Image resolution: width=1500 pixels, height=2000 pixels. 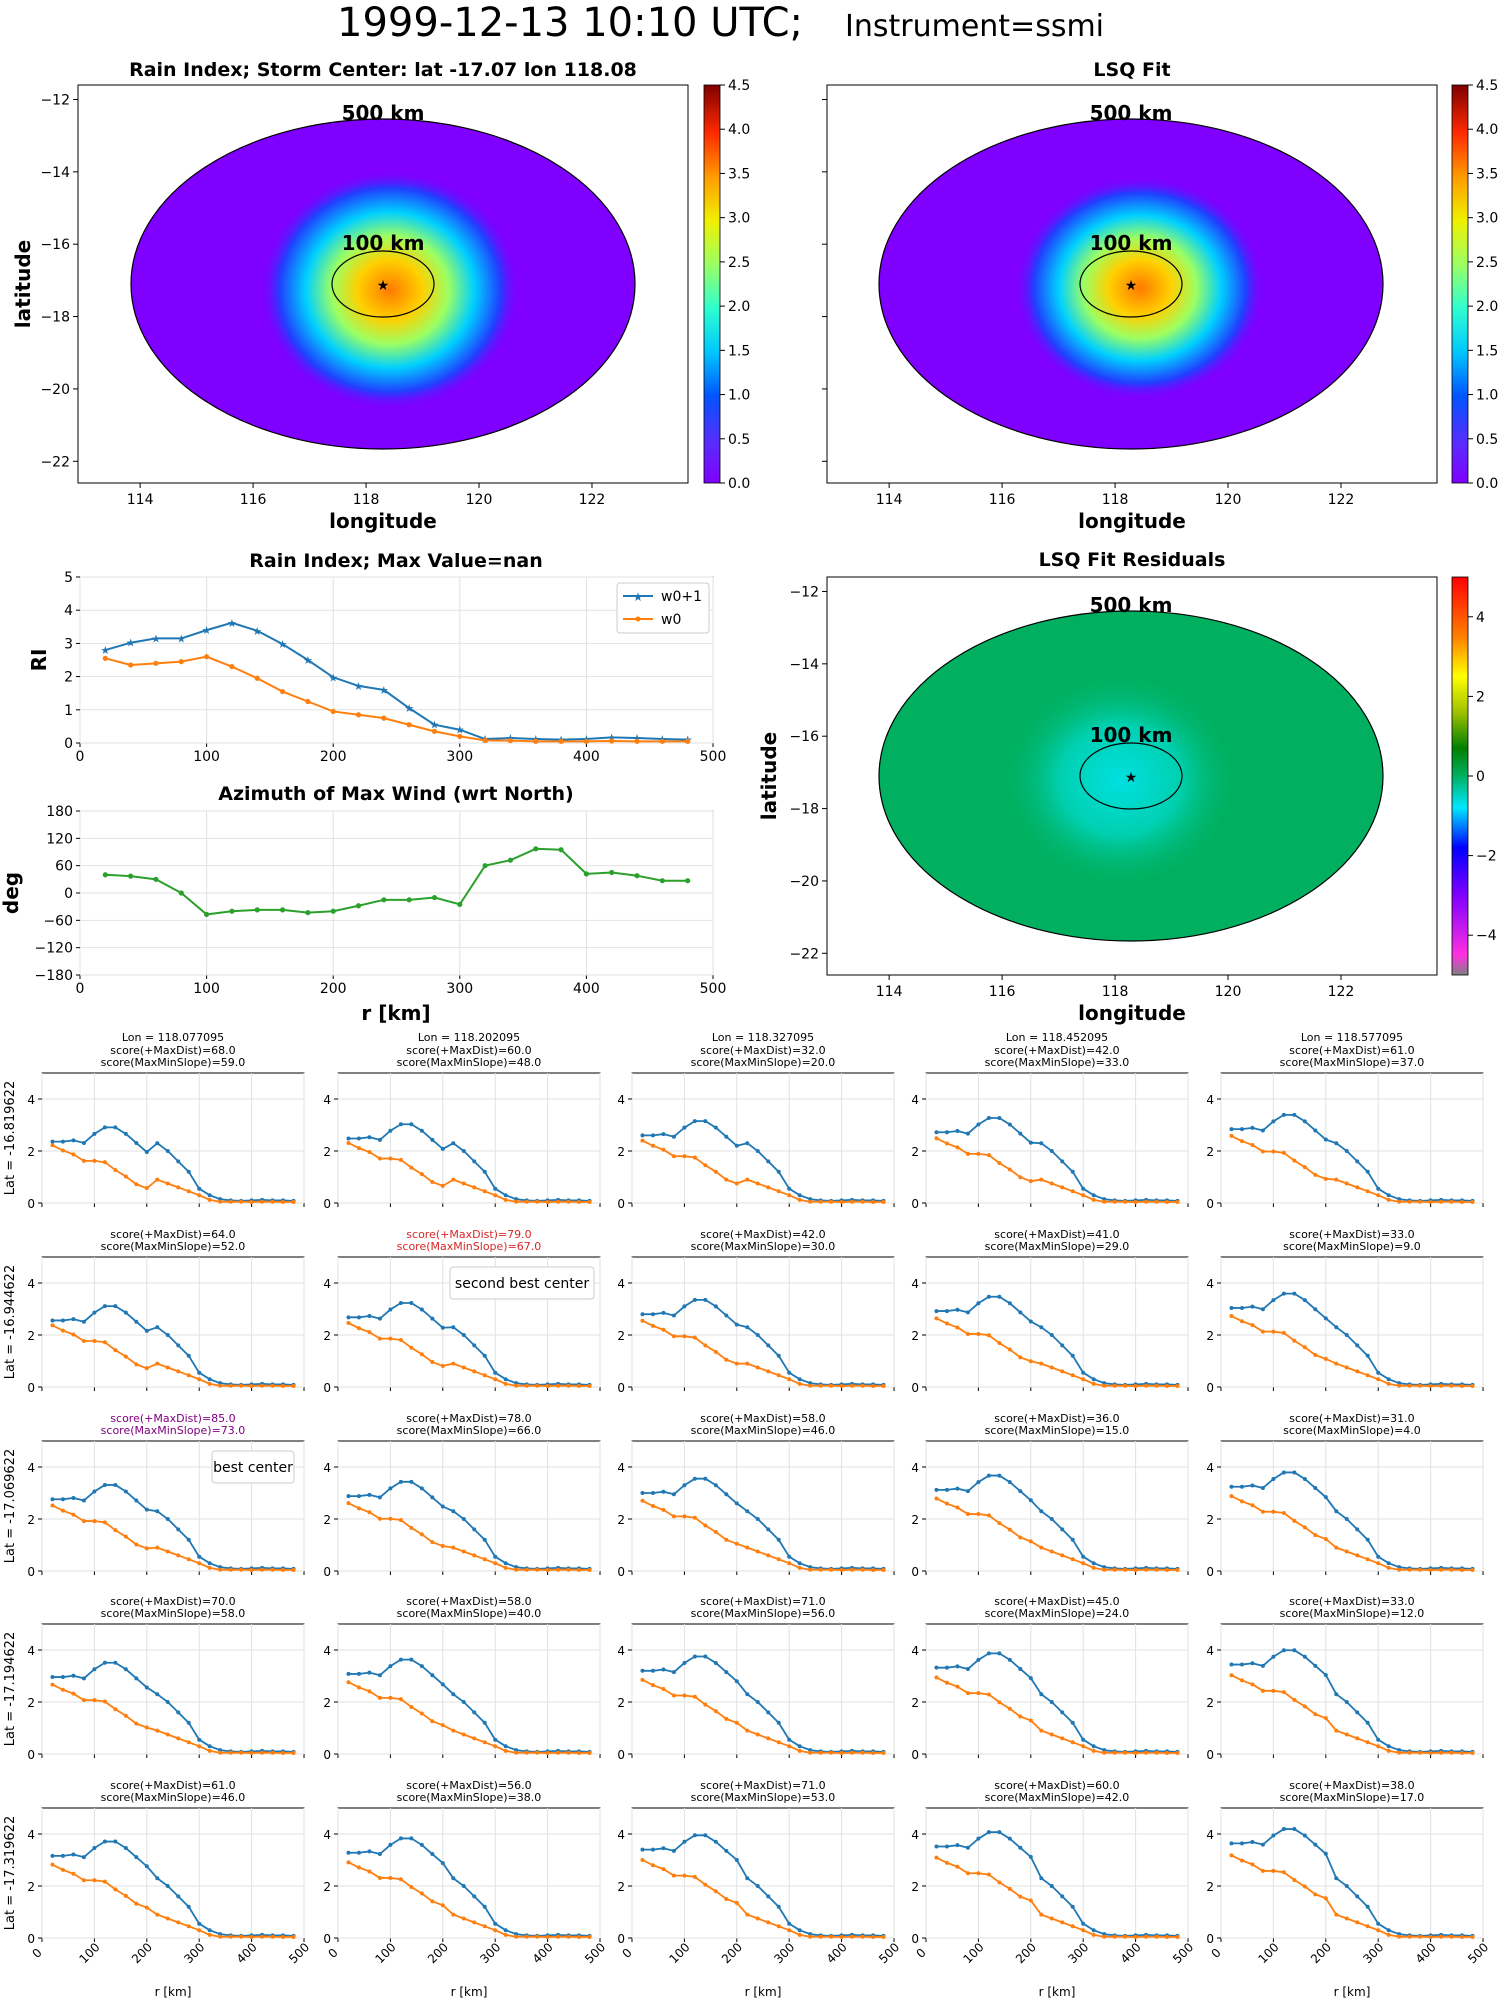 I want to click on grid-panel-r3-c3-ytick-label: 0, so click(x=621, y=1572).